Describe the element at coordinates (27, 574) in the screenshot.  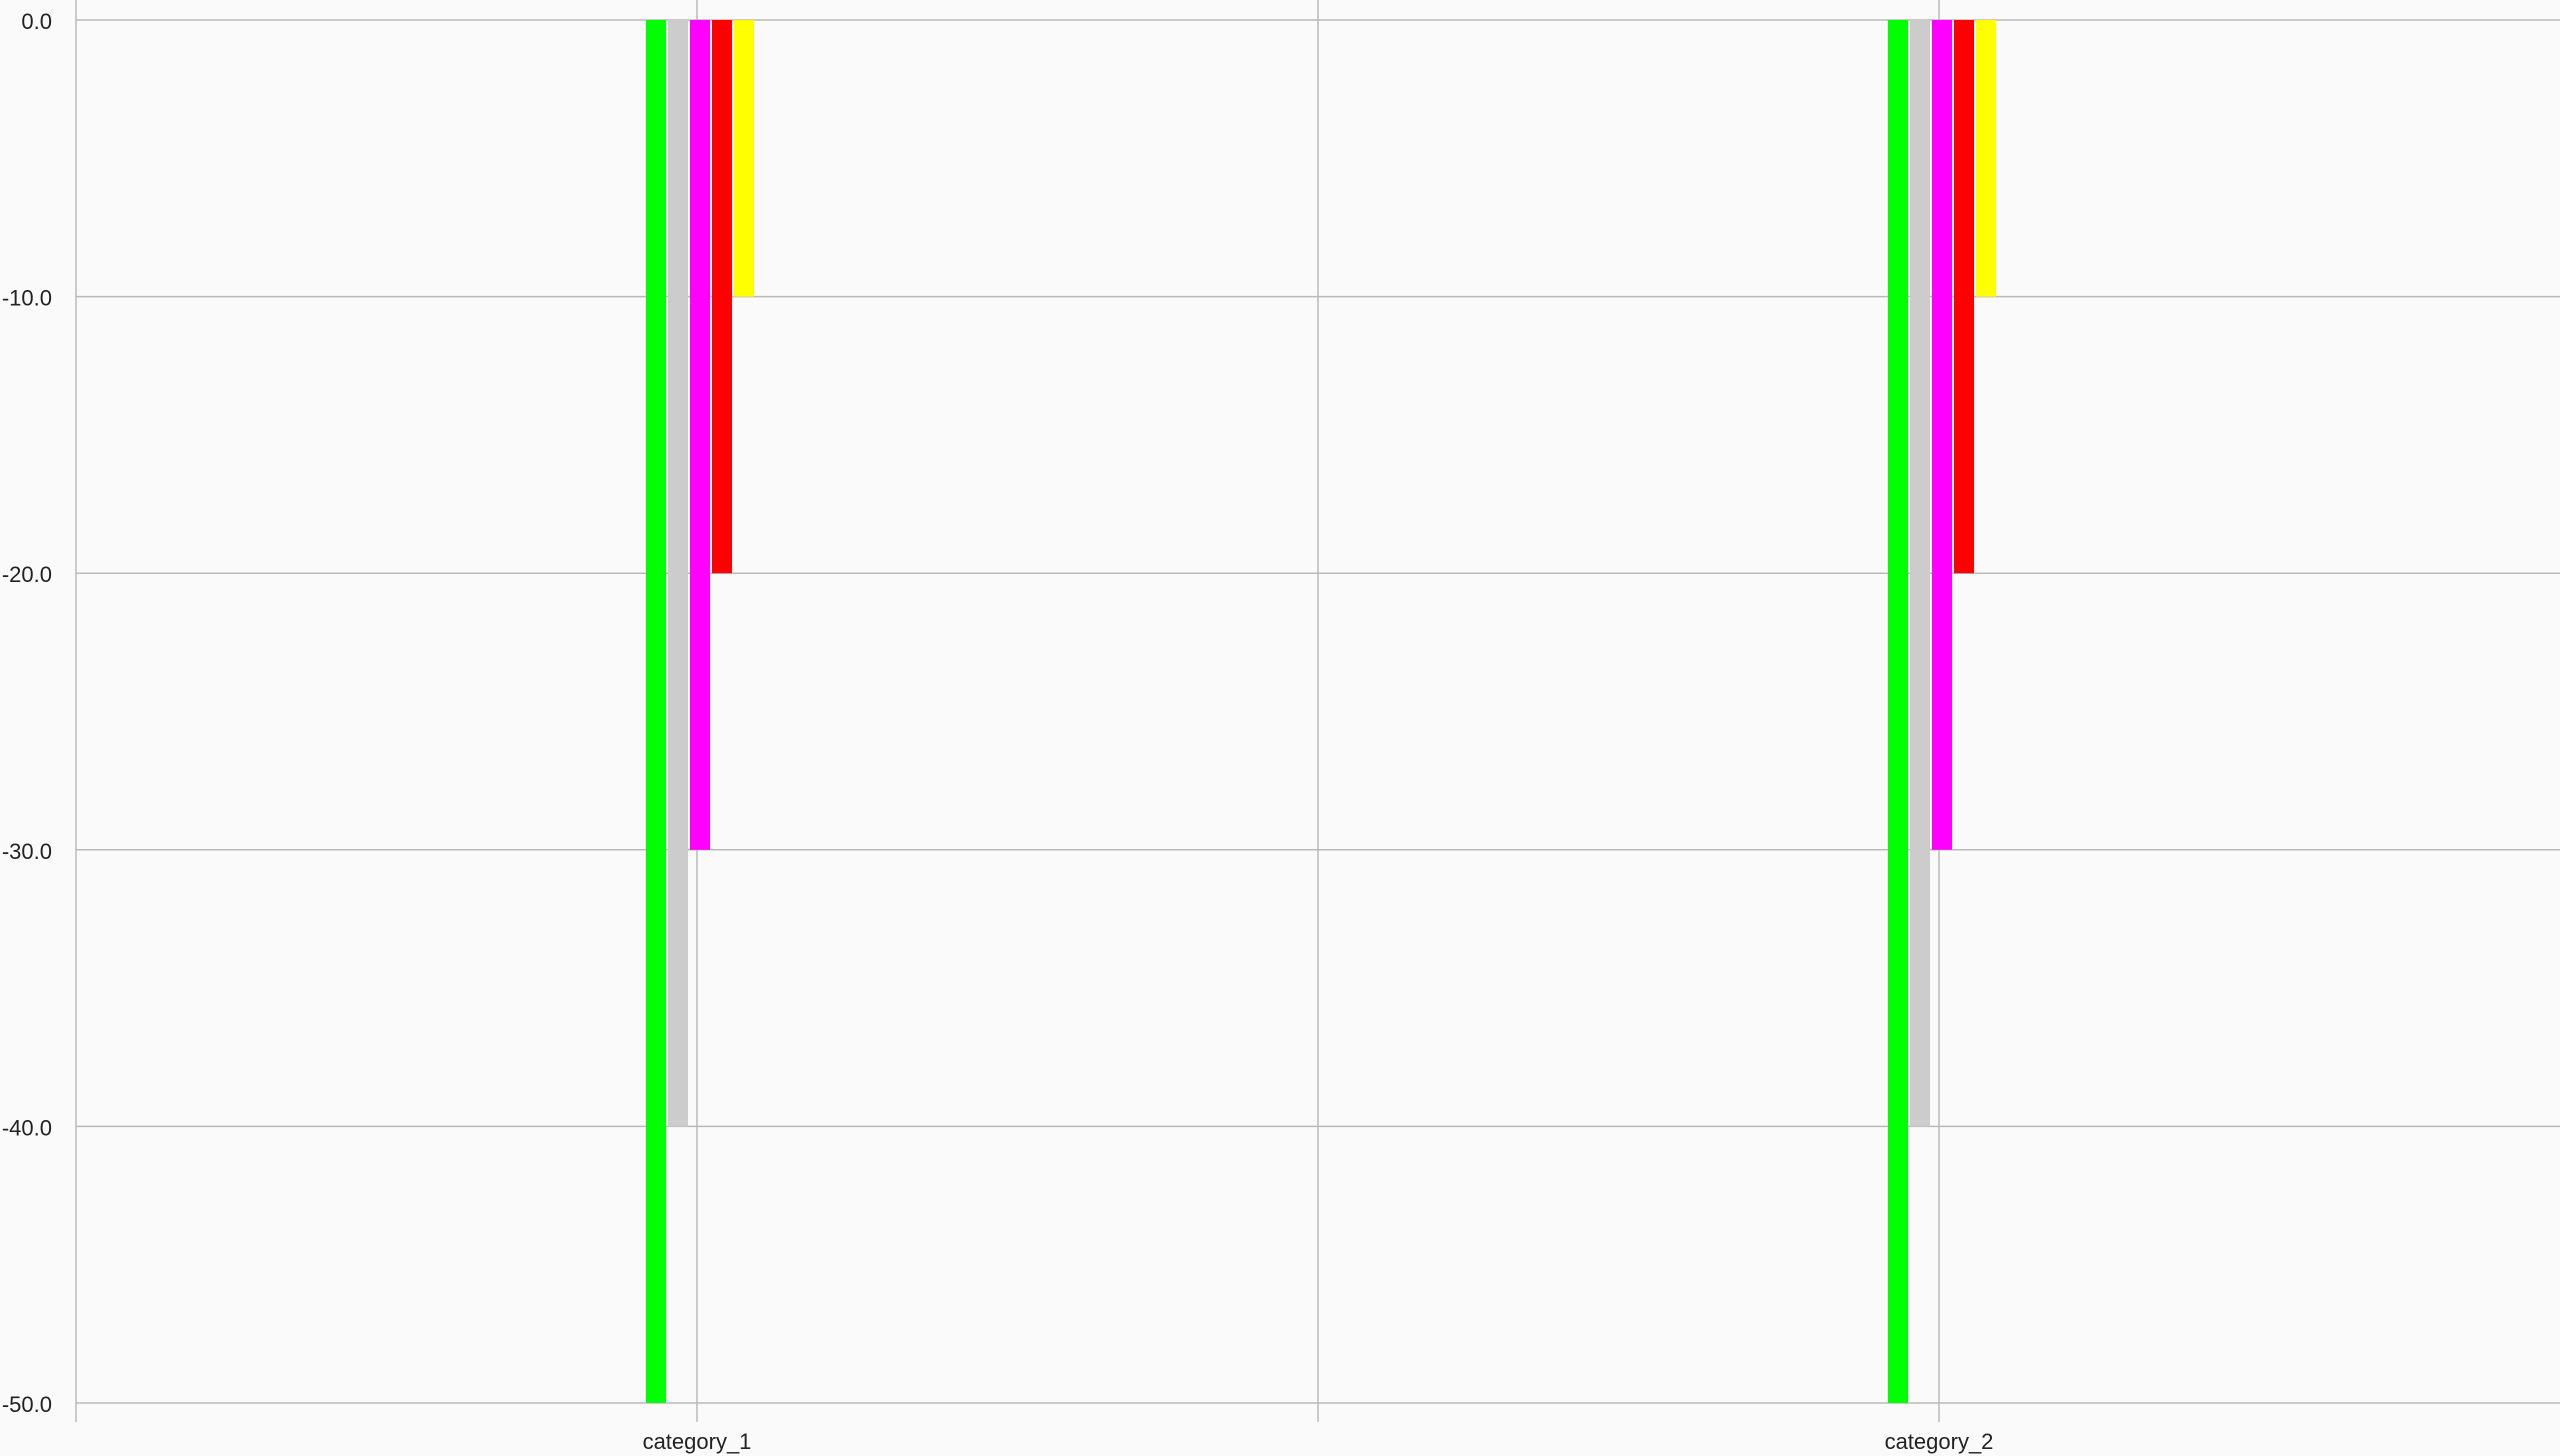
I see `y-tick-label: -20.0` at that location.